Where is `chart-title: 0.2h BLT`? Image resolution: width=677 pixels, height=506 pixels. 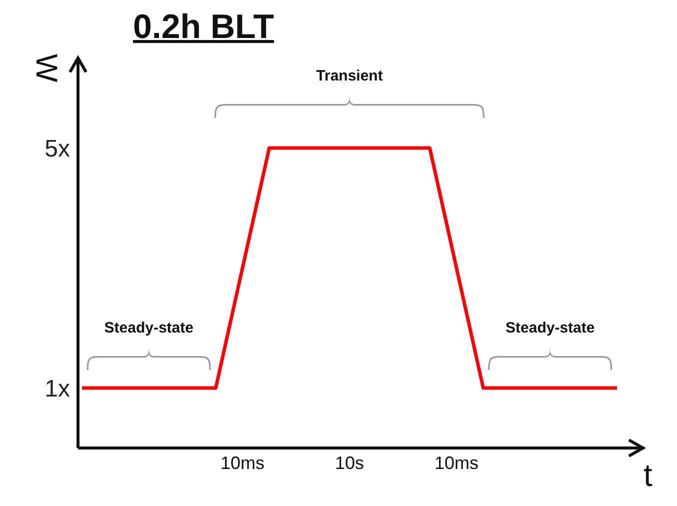 chart-title: 0.2h BLT is located at coordinates (203, 27).